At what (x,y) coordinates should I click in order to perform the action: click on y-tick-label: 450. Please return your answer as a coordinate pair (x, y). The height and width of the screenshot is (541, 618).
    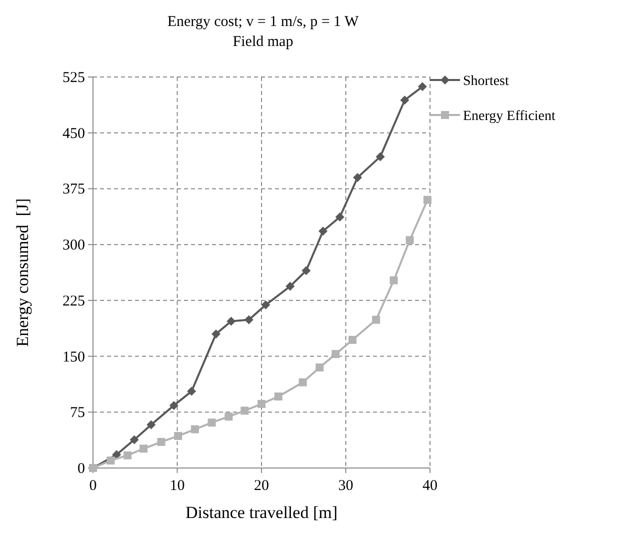
    Looking at the image, I should click on (73, 134).